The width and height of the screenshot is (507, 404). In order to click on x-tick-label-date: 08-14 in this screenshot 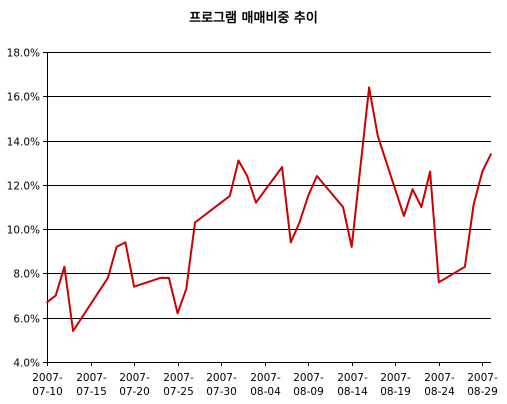, I will do `click(352, 392)`.